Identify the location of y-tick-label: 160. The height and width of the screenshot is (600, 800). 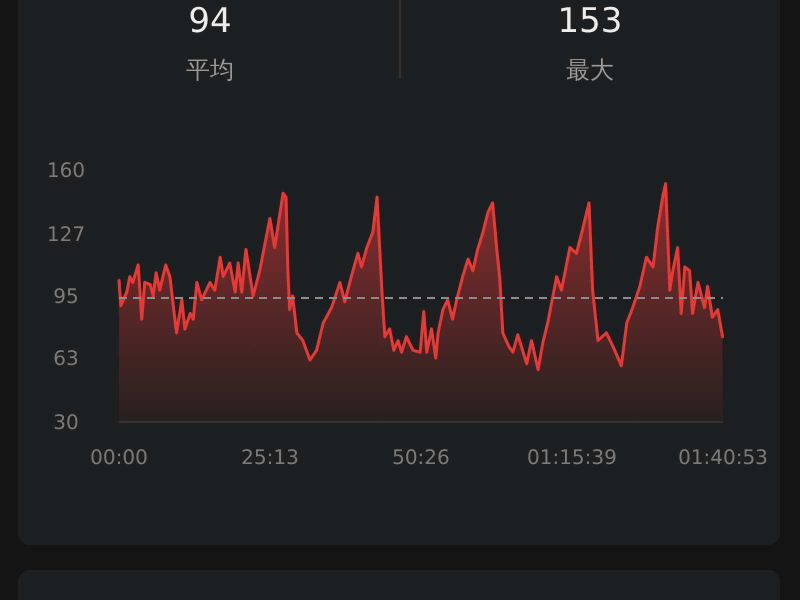
(66, 170).